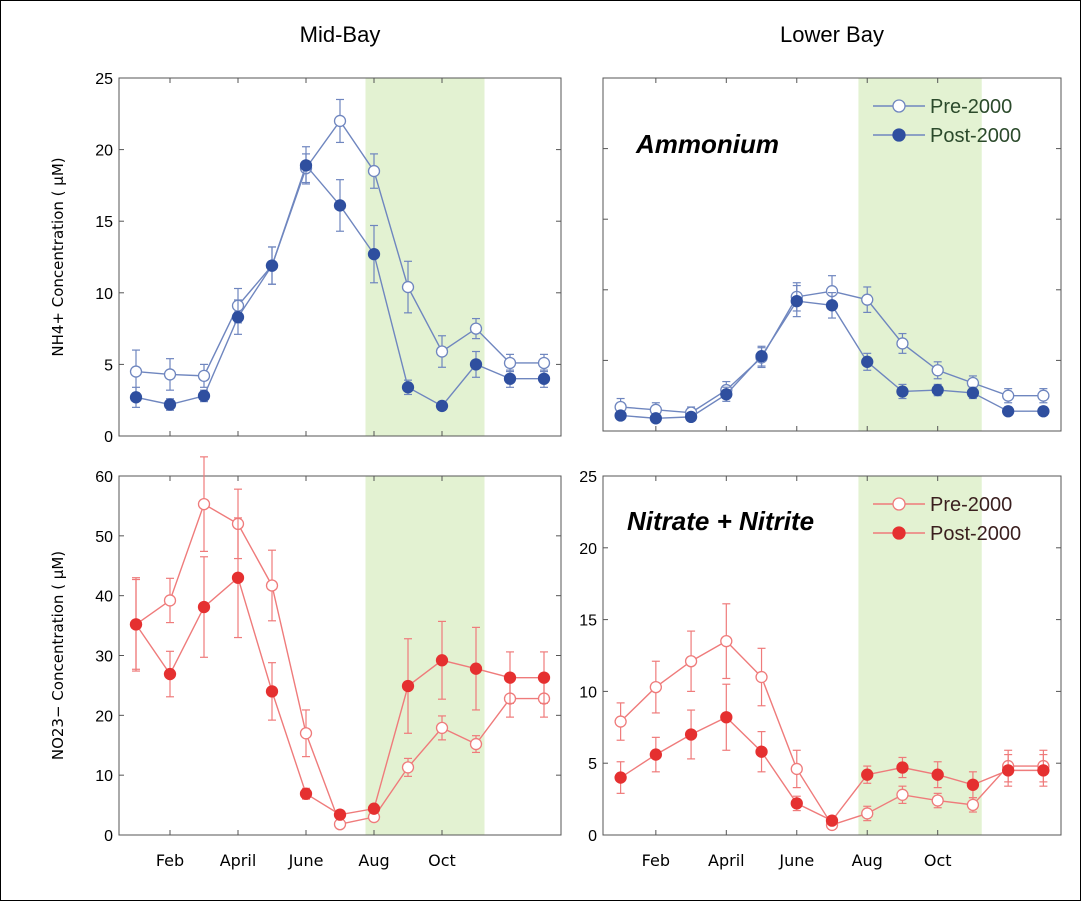 This screenshot has width=1081, height=901. I want to click on legend-entry: Post-2000, so click(975, 136).